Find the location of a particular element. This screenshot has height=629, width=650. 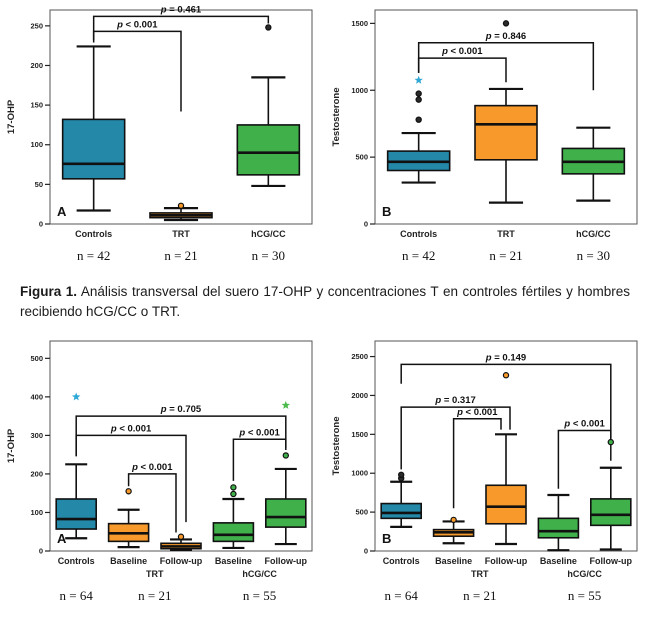

svg-text: p = 0.846 is located at coordinates (505, 36).